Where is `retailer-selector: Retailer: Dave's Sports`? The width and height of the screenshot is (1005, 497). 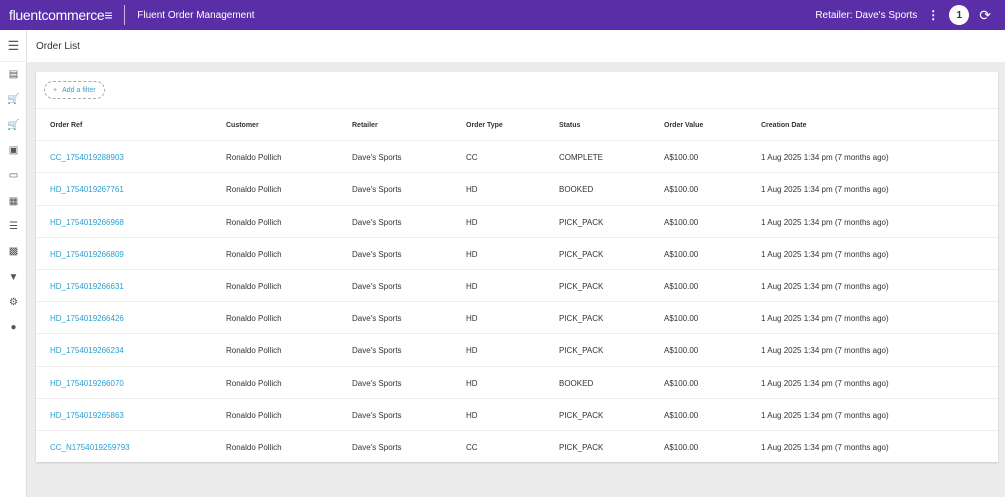 retailer-selector: Retailer: Dave's Sports is located at coordinates (866, 15).